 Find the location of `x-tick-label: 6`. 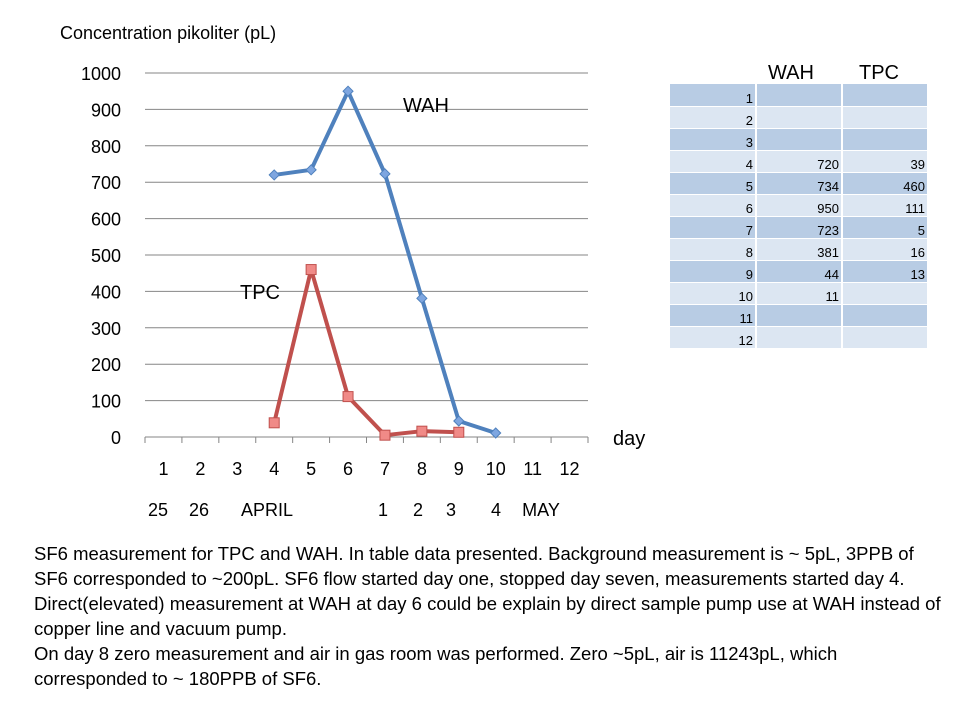

x-tick-label: 6 is located at coordinates (348, 469).